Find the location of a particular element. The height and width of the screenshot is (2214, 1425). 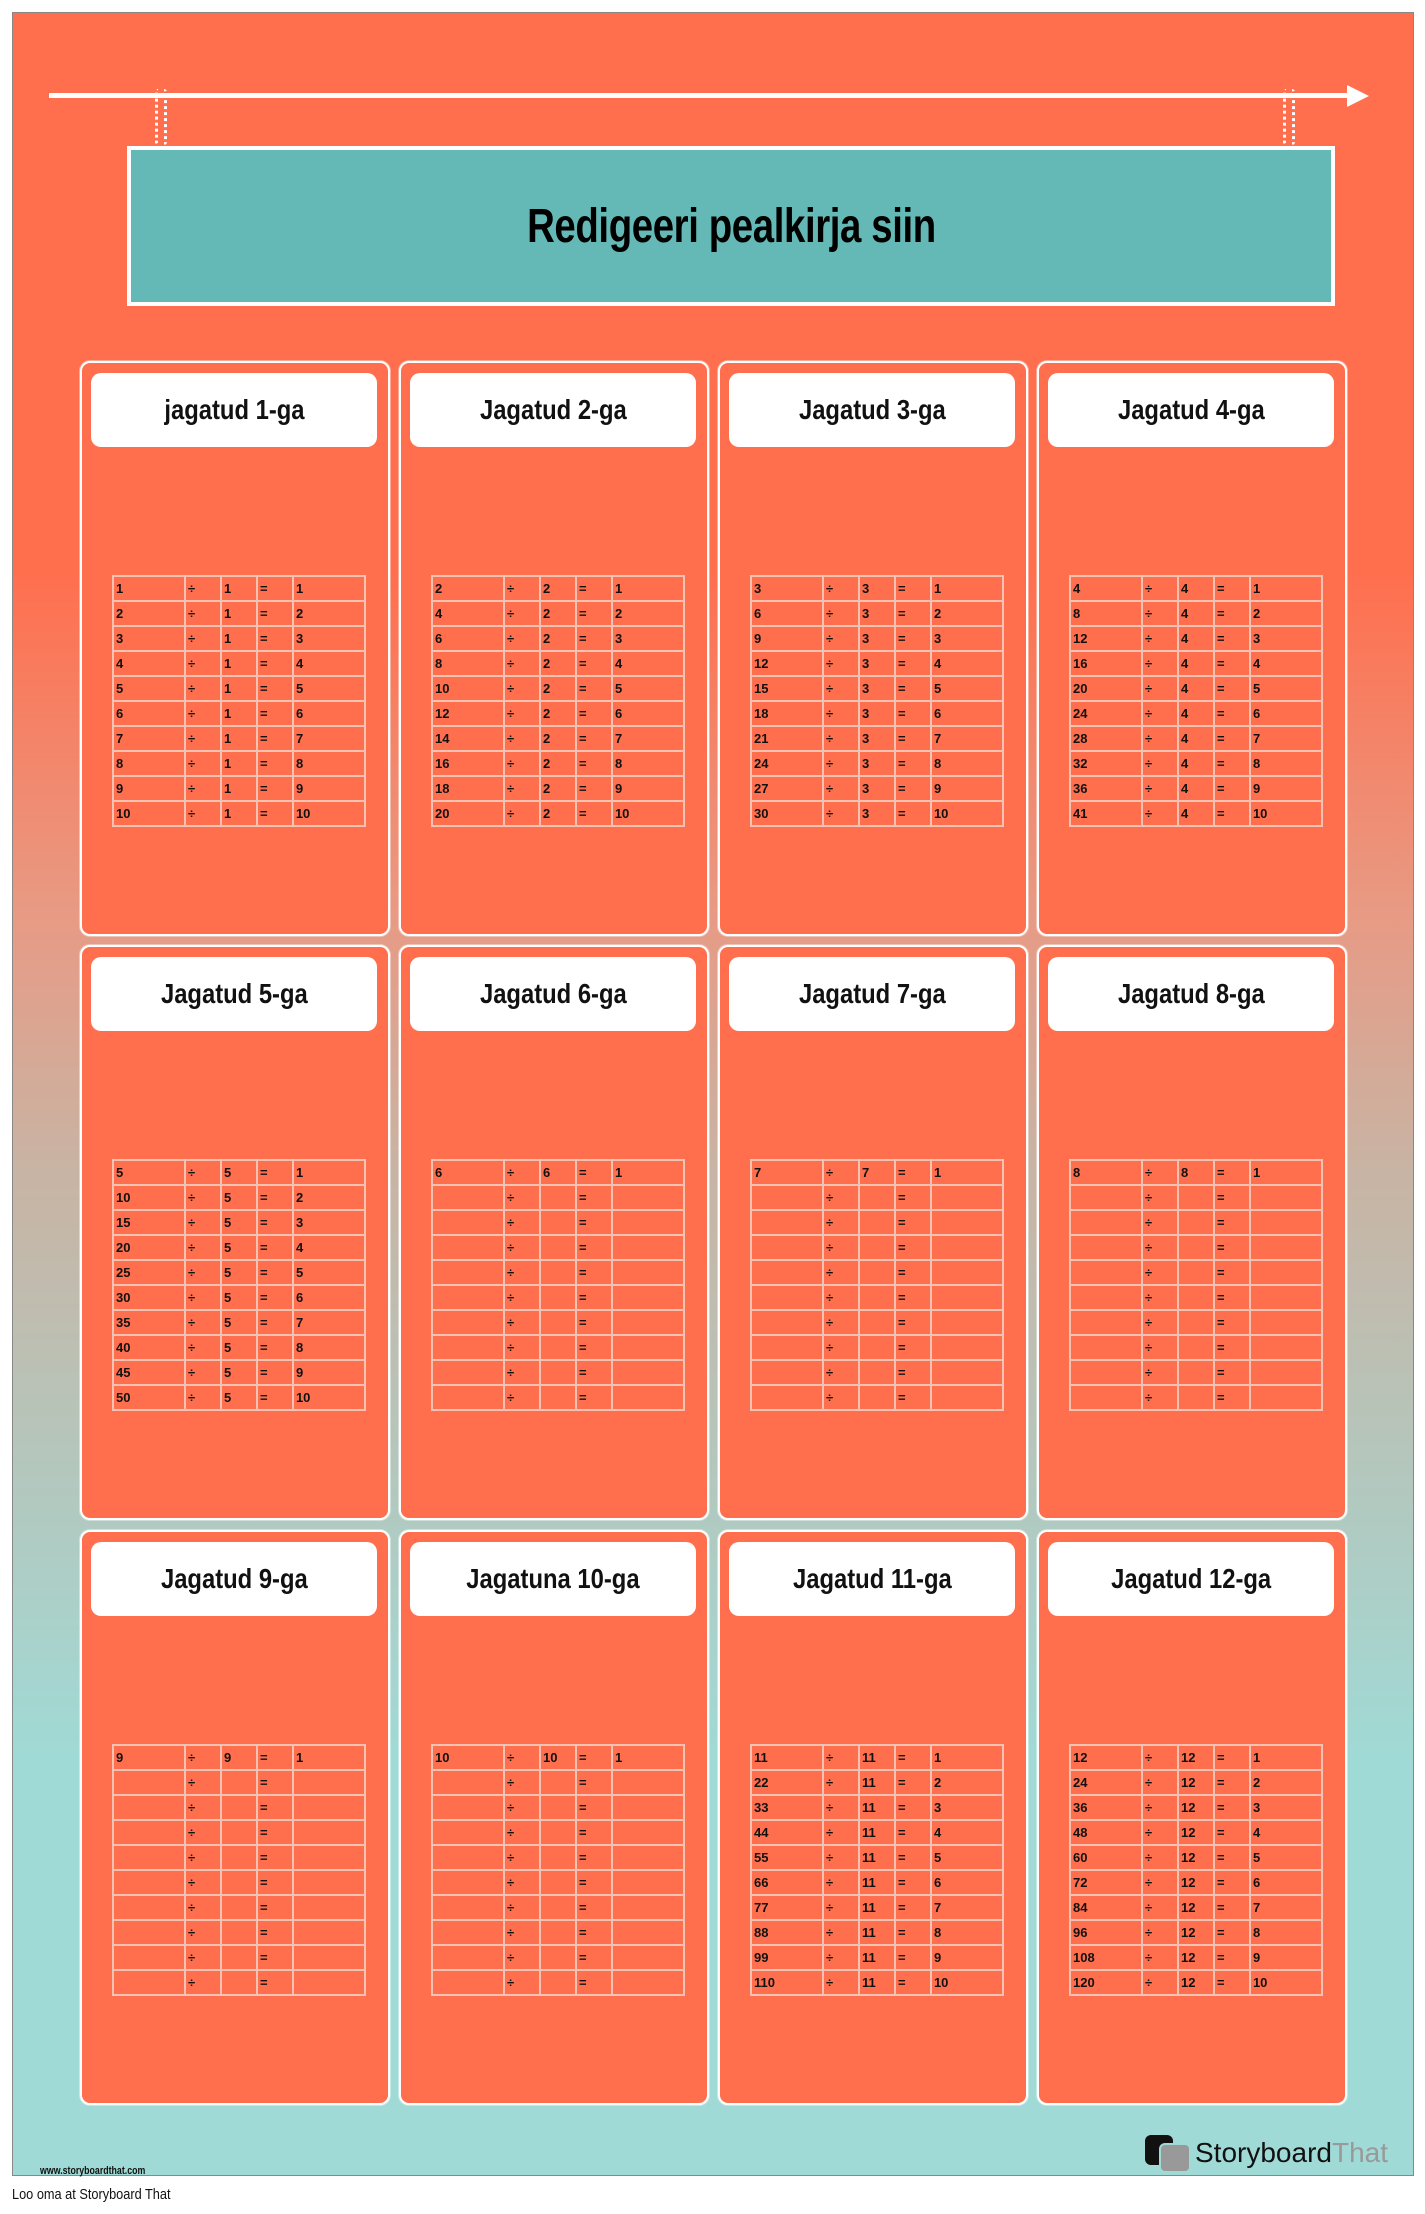

table-row: 4 ÷ 2 = 2 is located at coordinates (558, 613).